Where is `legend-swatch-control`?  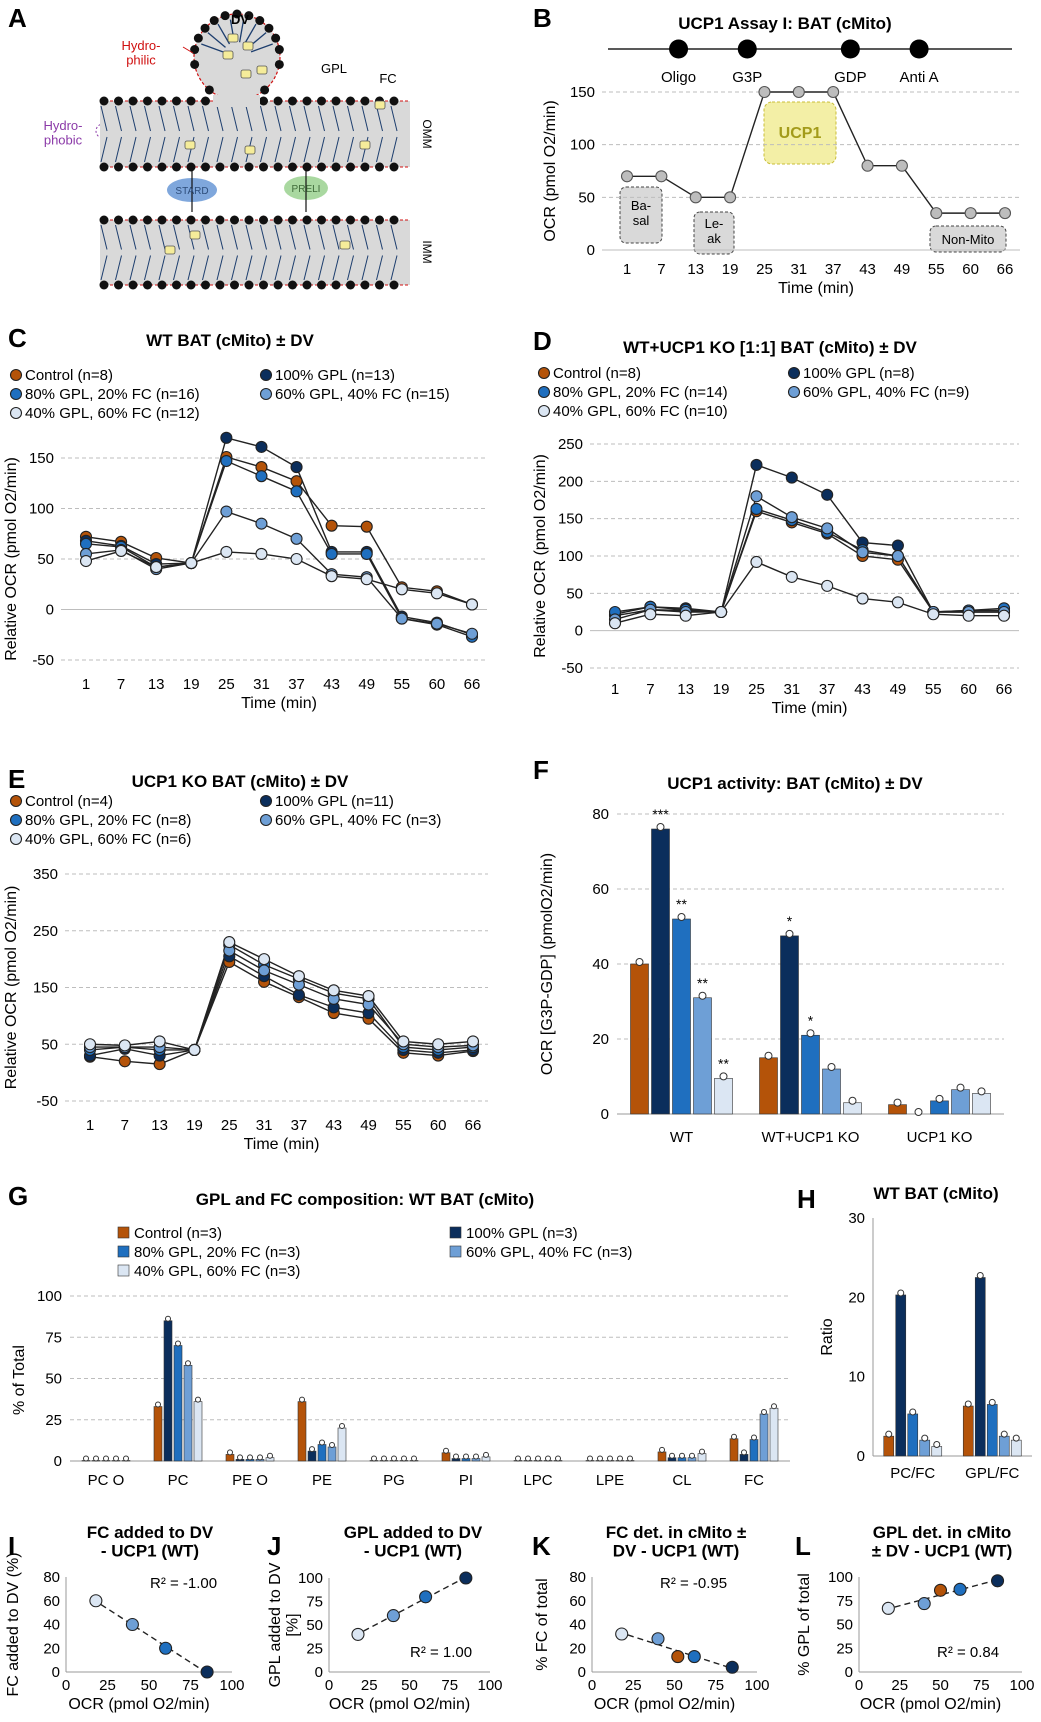
legend-swatch-control is located at coordinates (123, 1232).